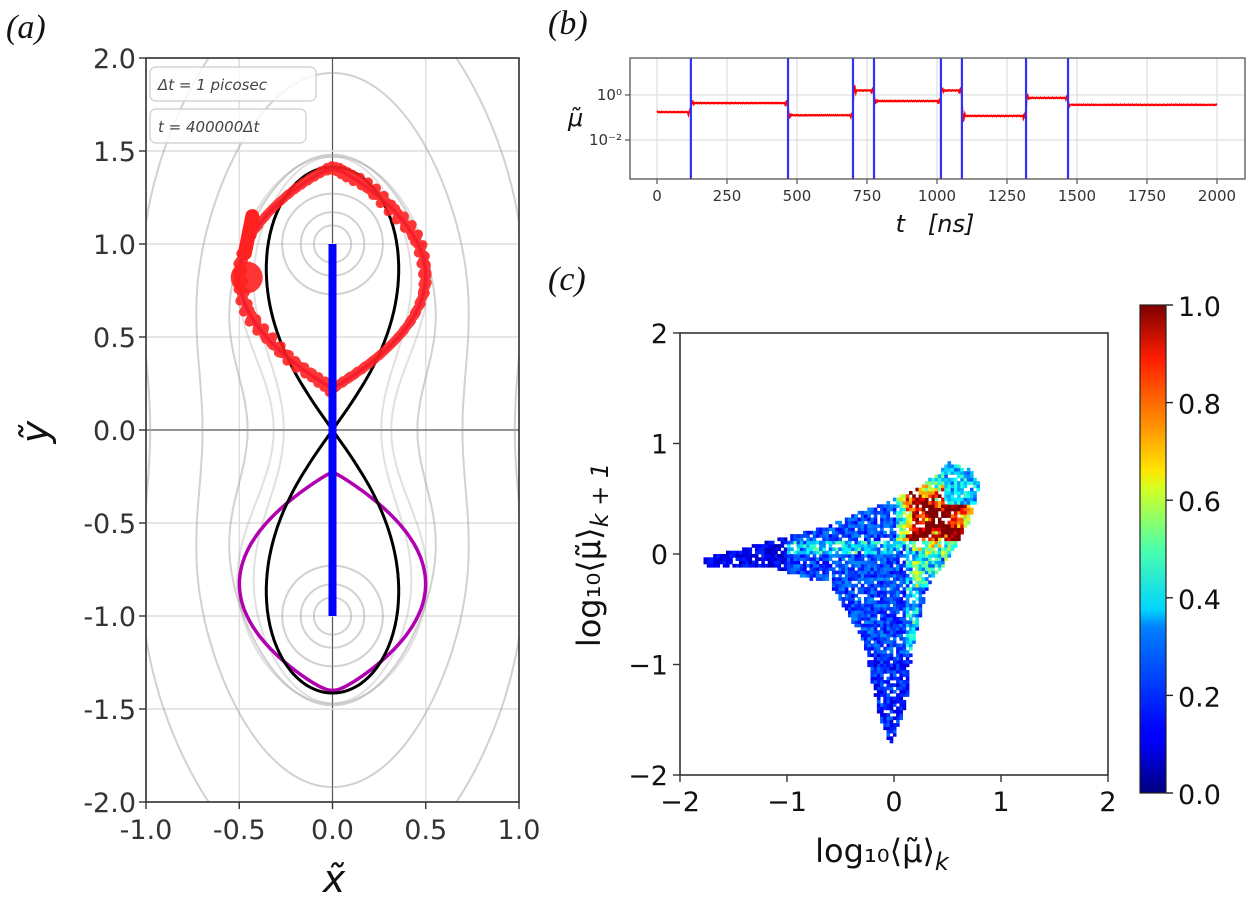 Image resolution: width=1250 pixels, height=899 pixels. I want to click on panel-label-b: (b), so click(568, 23).